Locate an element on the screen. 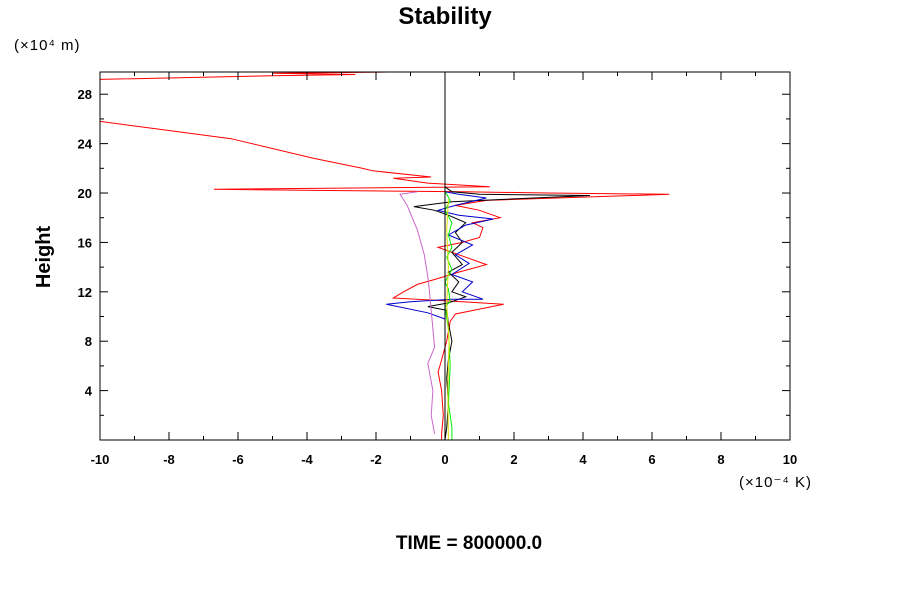  x-tick-label: 10 is located at coordinates (790, 459).